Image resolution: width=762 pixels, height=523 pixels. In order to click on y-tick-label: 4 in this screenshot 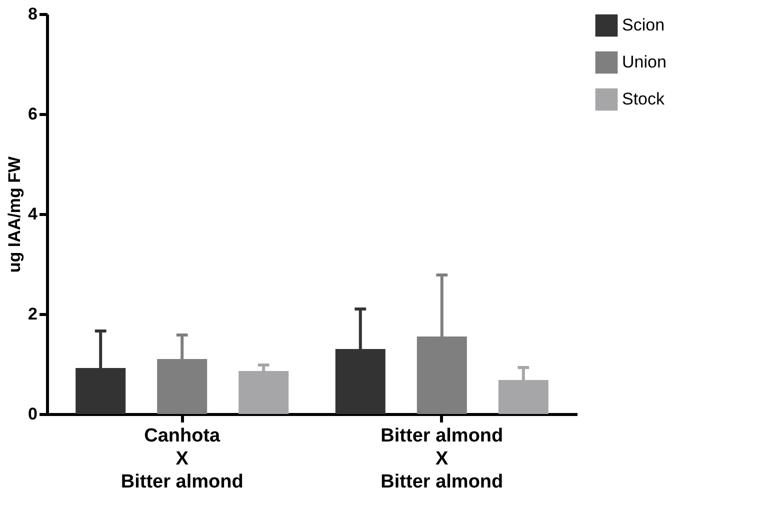, I will do `click(33, 214)`.